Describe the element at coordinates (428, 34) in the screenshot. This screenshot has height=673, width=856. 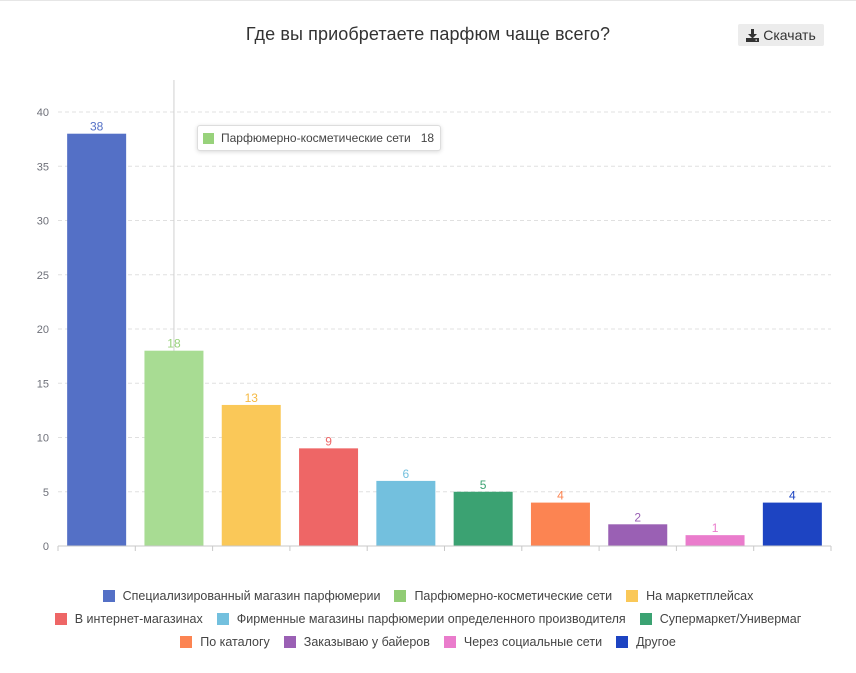
I see `chart-title: Где вы приобретаете парфюм чаще всего?` at that location.